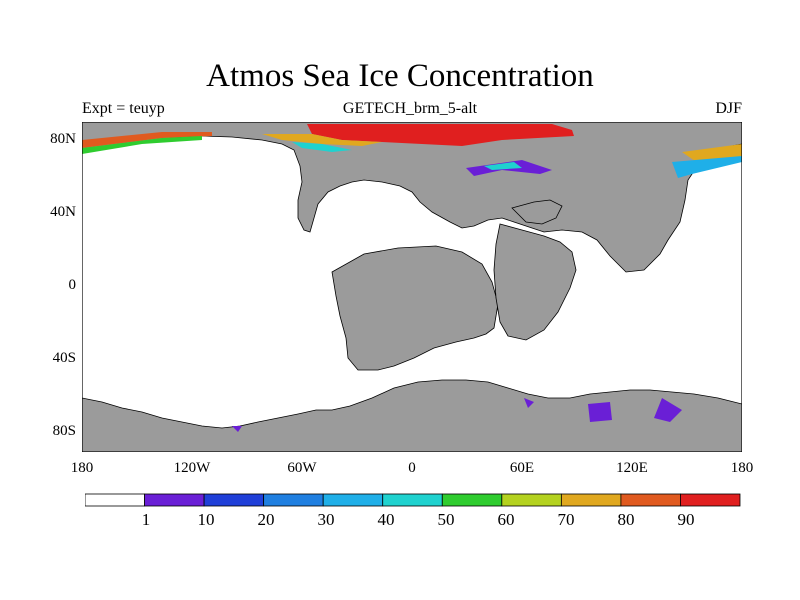  I want to click on colorbar-label: 80, so click(626, 519).